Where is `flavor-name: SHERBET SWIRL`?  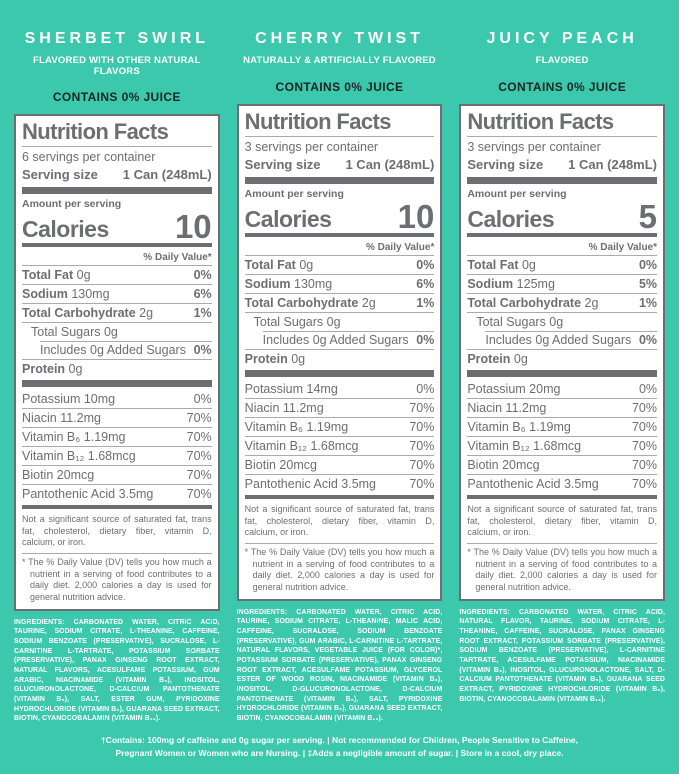
flavor-name: SHERBET SWIRL is located at coordinates (117, 38).